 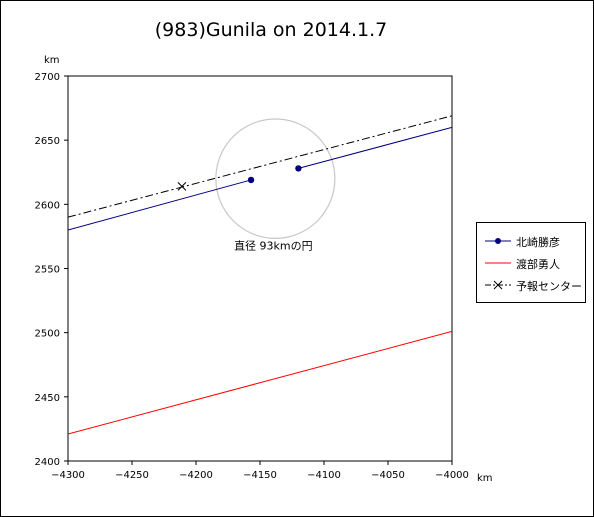 I want to click on legend-item-1: 渡部勇人, so click(x=533, y=263).